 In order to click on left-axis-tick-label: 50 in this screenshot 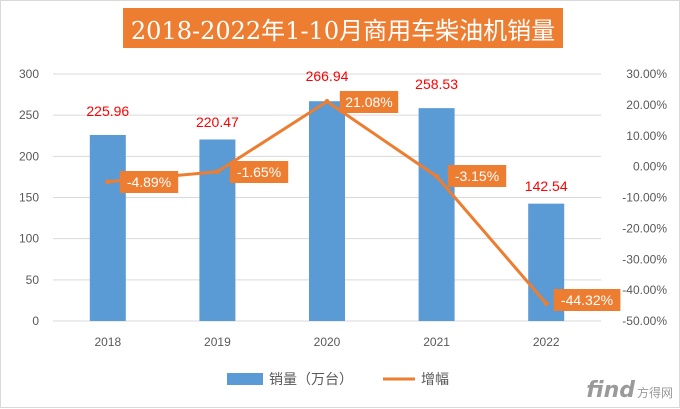, I will do `click(33, 280)`.